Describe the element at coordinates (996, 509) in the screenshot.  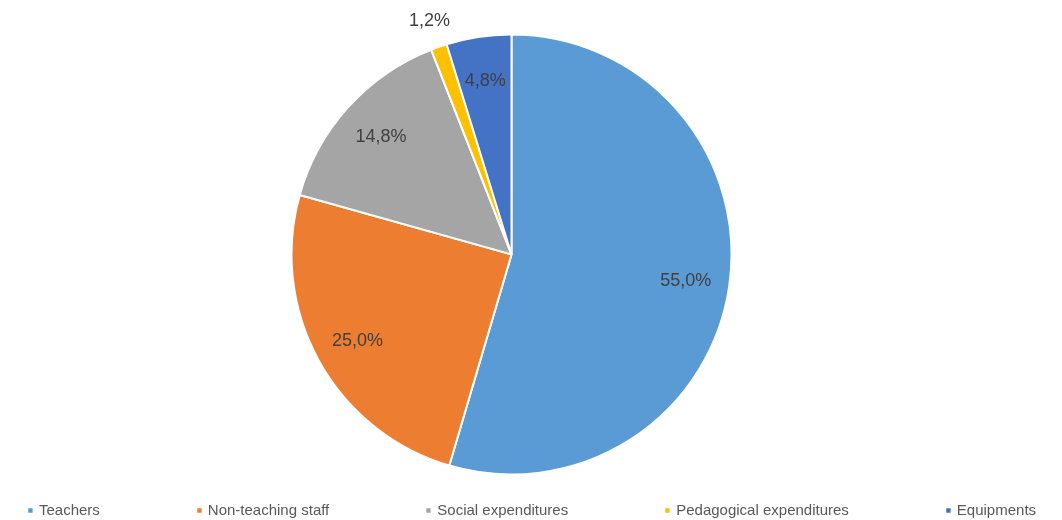
I see `legend-label: Equipments` at that location.